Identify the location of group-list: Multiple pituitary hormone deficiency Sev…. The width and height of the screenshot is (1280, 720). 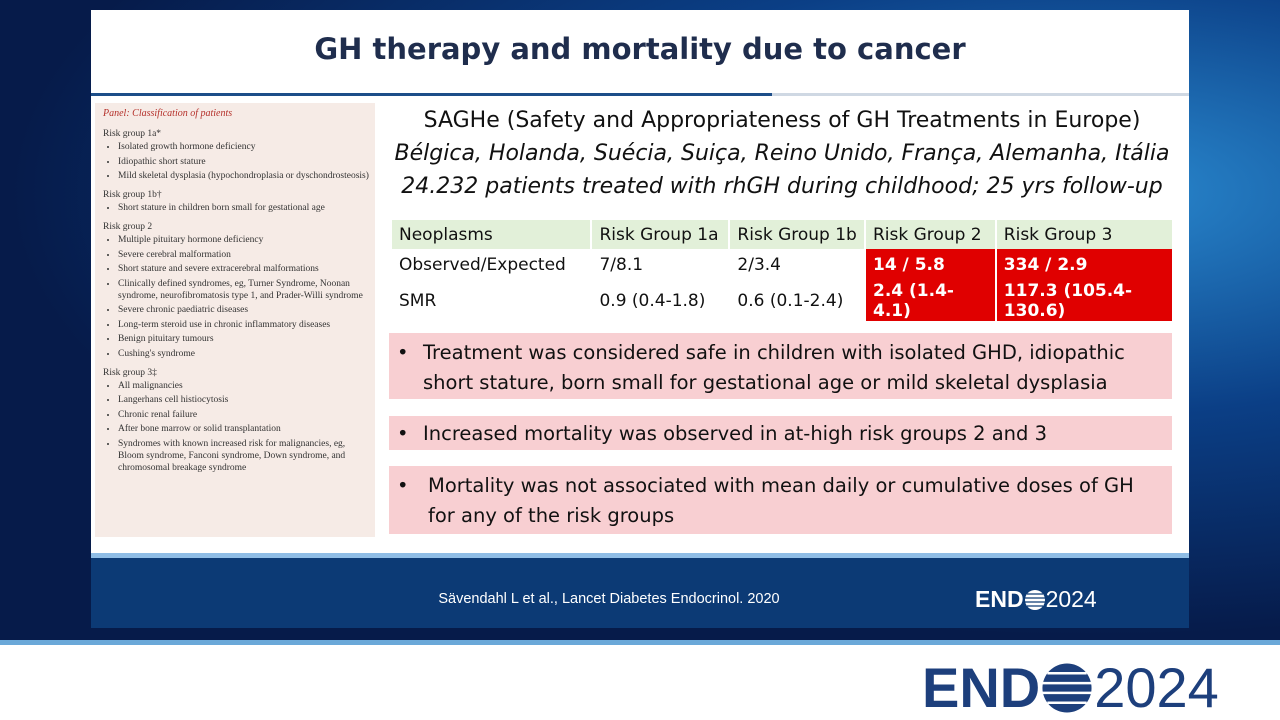
(235, 297).